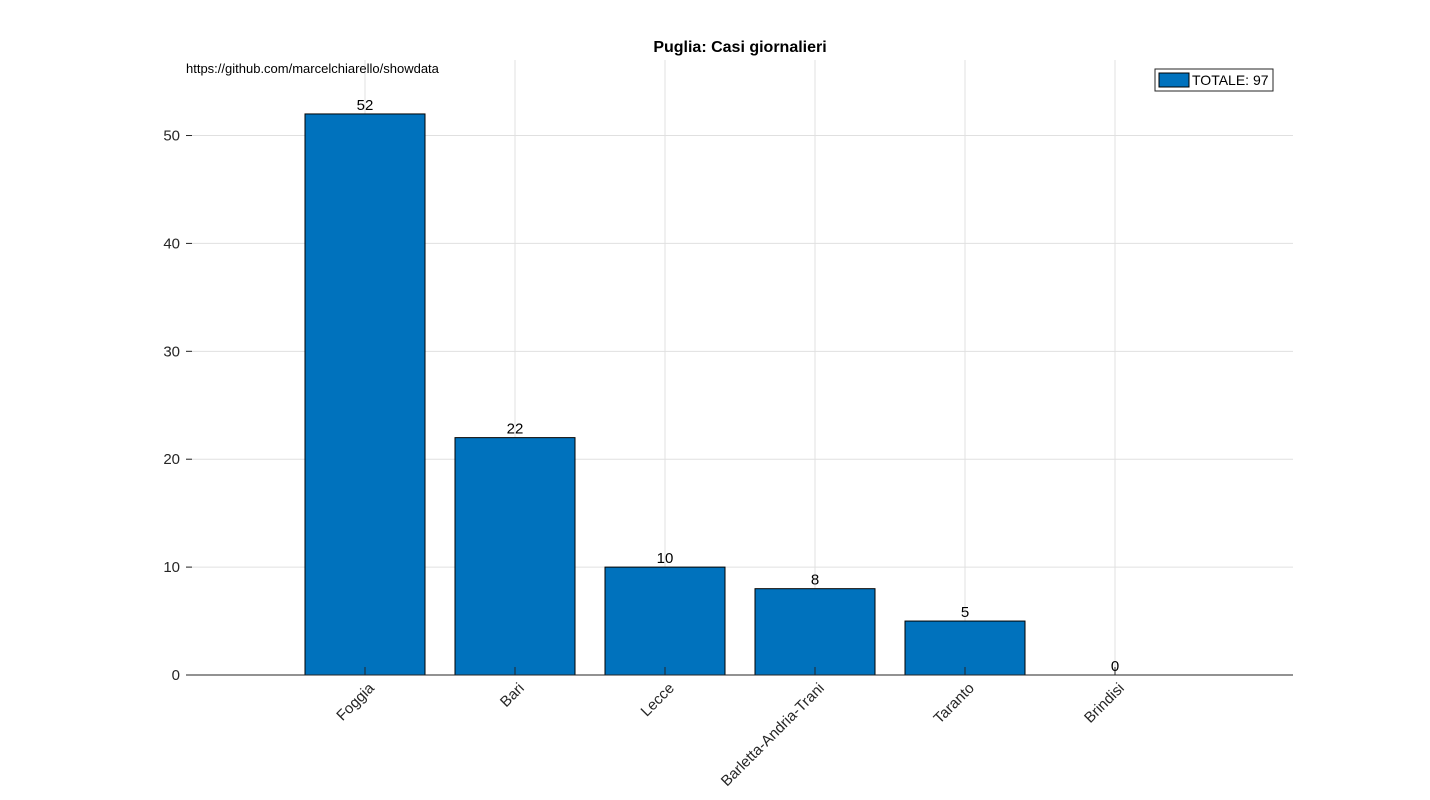  What do you see at coordinates (515, 429) in the screenshot?
I see `bar-value-label: 22` at bounding box center [515, 429].